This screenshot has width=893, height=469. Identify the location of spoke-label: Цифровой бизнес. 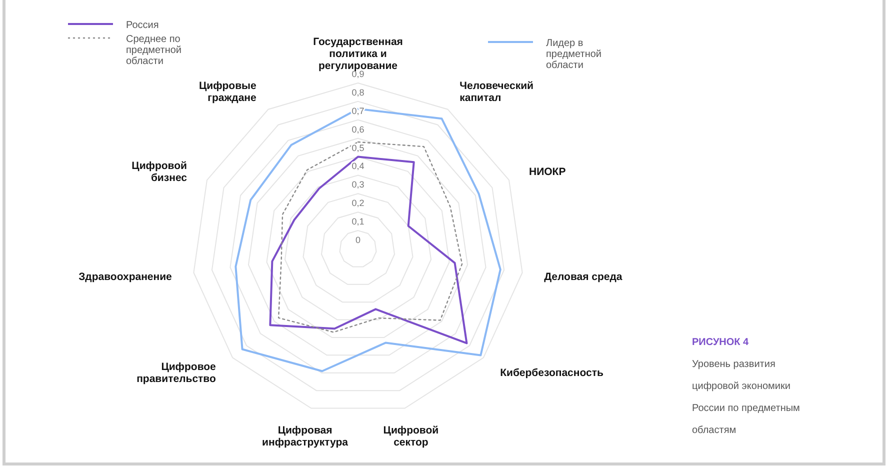
(160, 172).